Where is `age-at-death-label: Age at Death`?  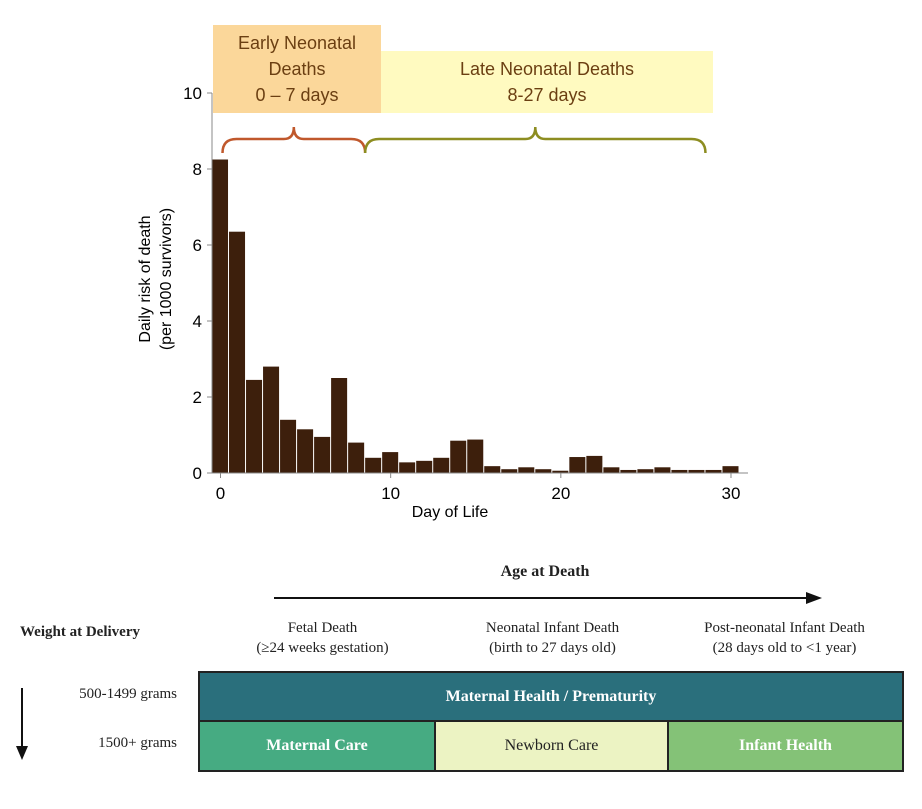
age-at-death-label: Age at Death is located at coordinates (545, 571).